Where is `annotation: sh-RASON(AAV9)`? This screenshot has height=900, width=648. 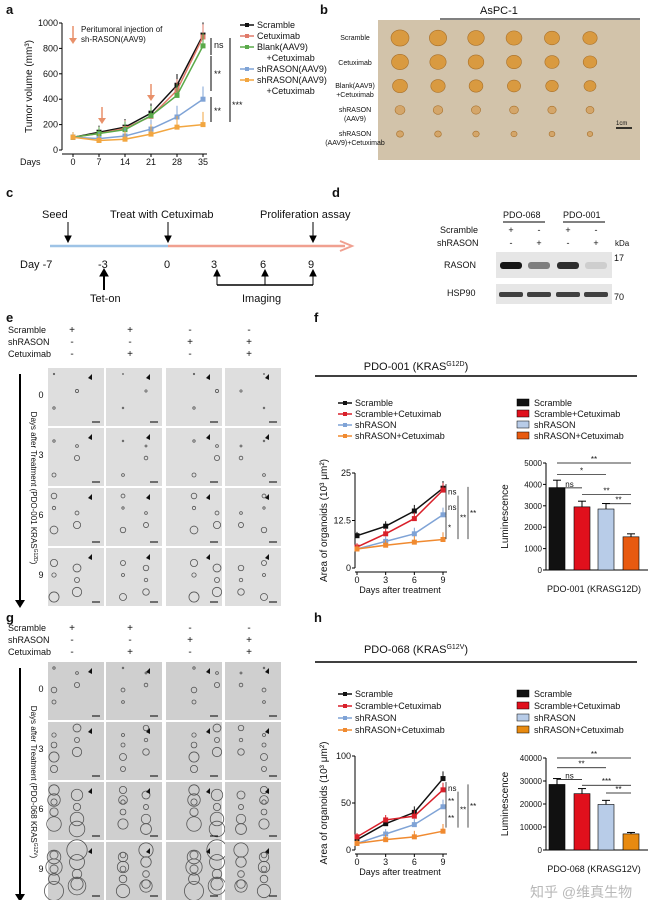 annotation: sh-RASON(AAV9) is located at coordinates (113, 39).